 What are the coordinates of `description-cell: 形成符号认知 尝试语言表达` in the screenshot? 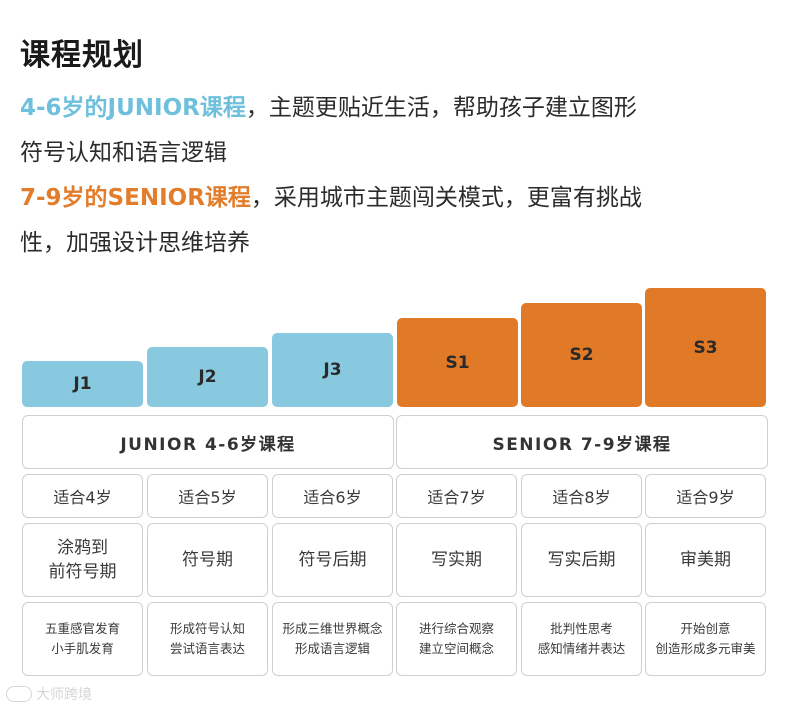 It's located at (207, 639).